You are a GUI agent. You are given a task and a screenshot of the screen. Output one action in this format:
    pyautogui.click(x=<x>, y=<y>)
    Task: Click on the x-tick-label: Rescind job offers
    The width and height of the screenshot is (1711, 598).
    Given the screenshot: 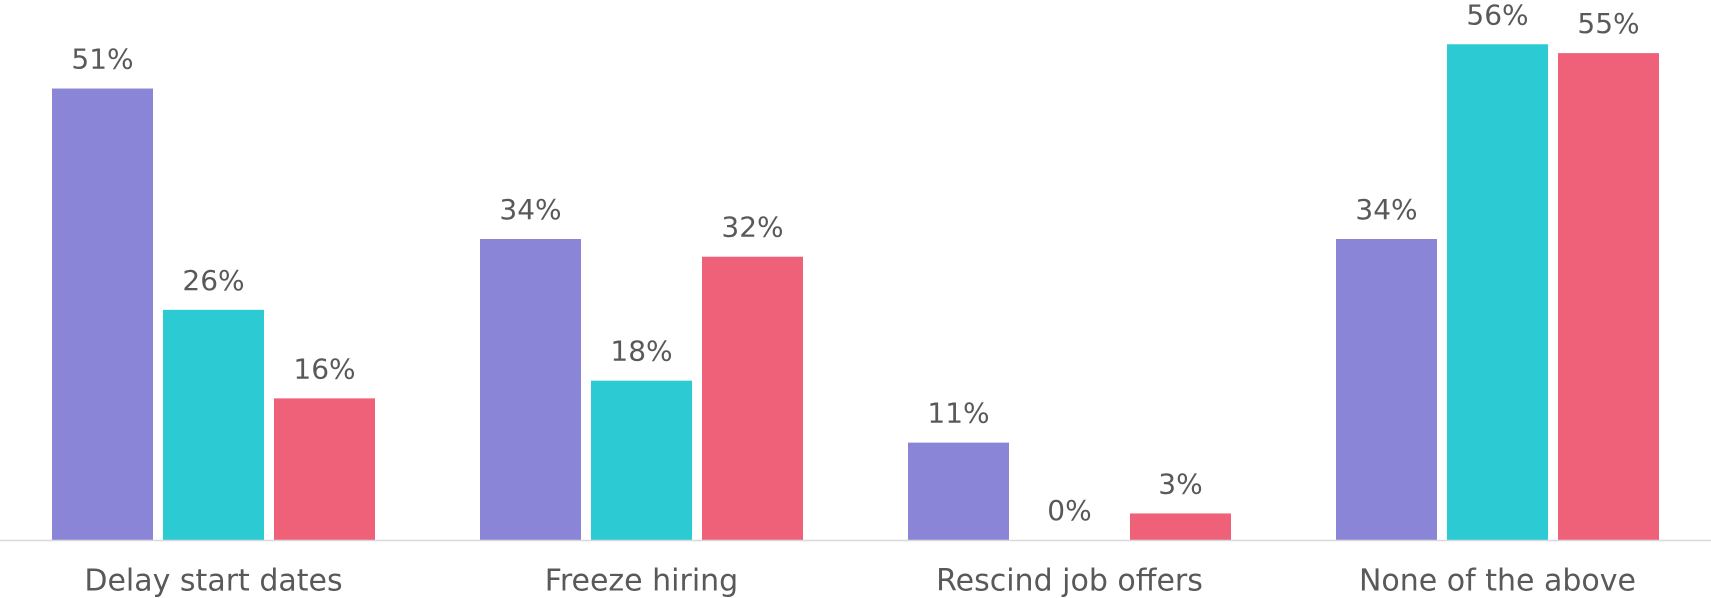 What is the action you would take?
    pyautogui.click(x=1069, y=581)
    